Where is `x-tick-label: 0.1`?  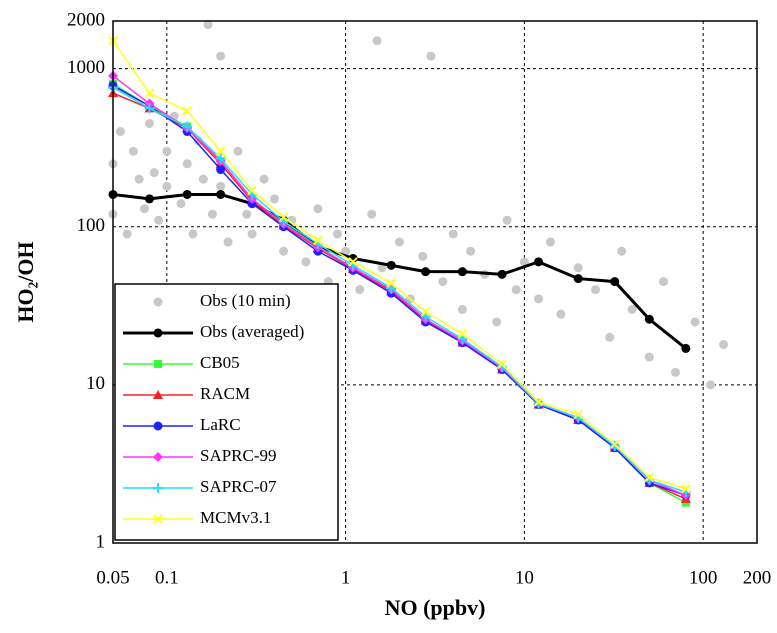 x-tick-label: 0.1 is located at coordinates (167, 577).